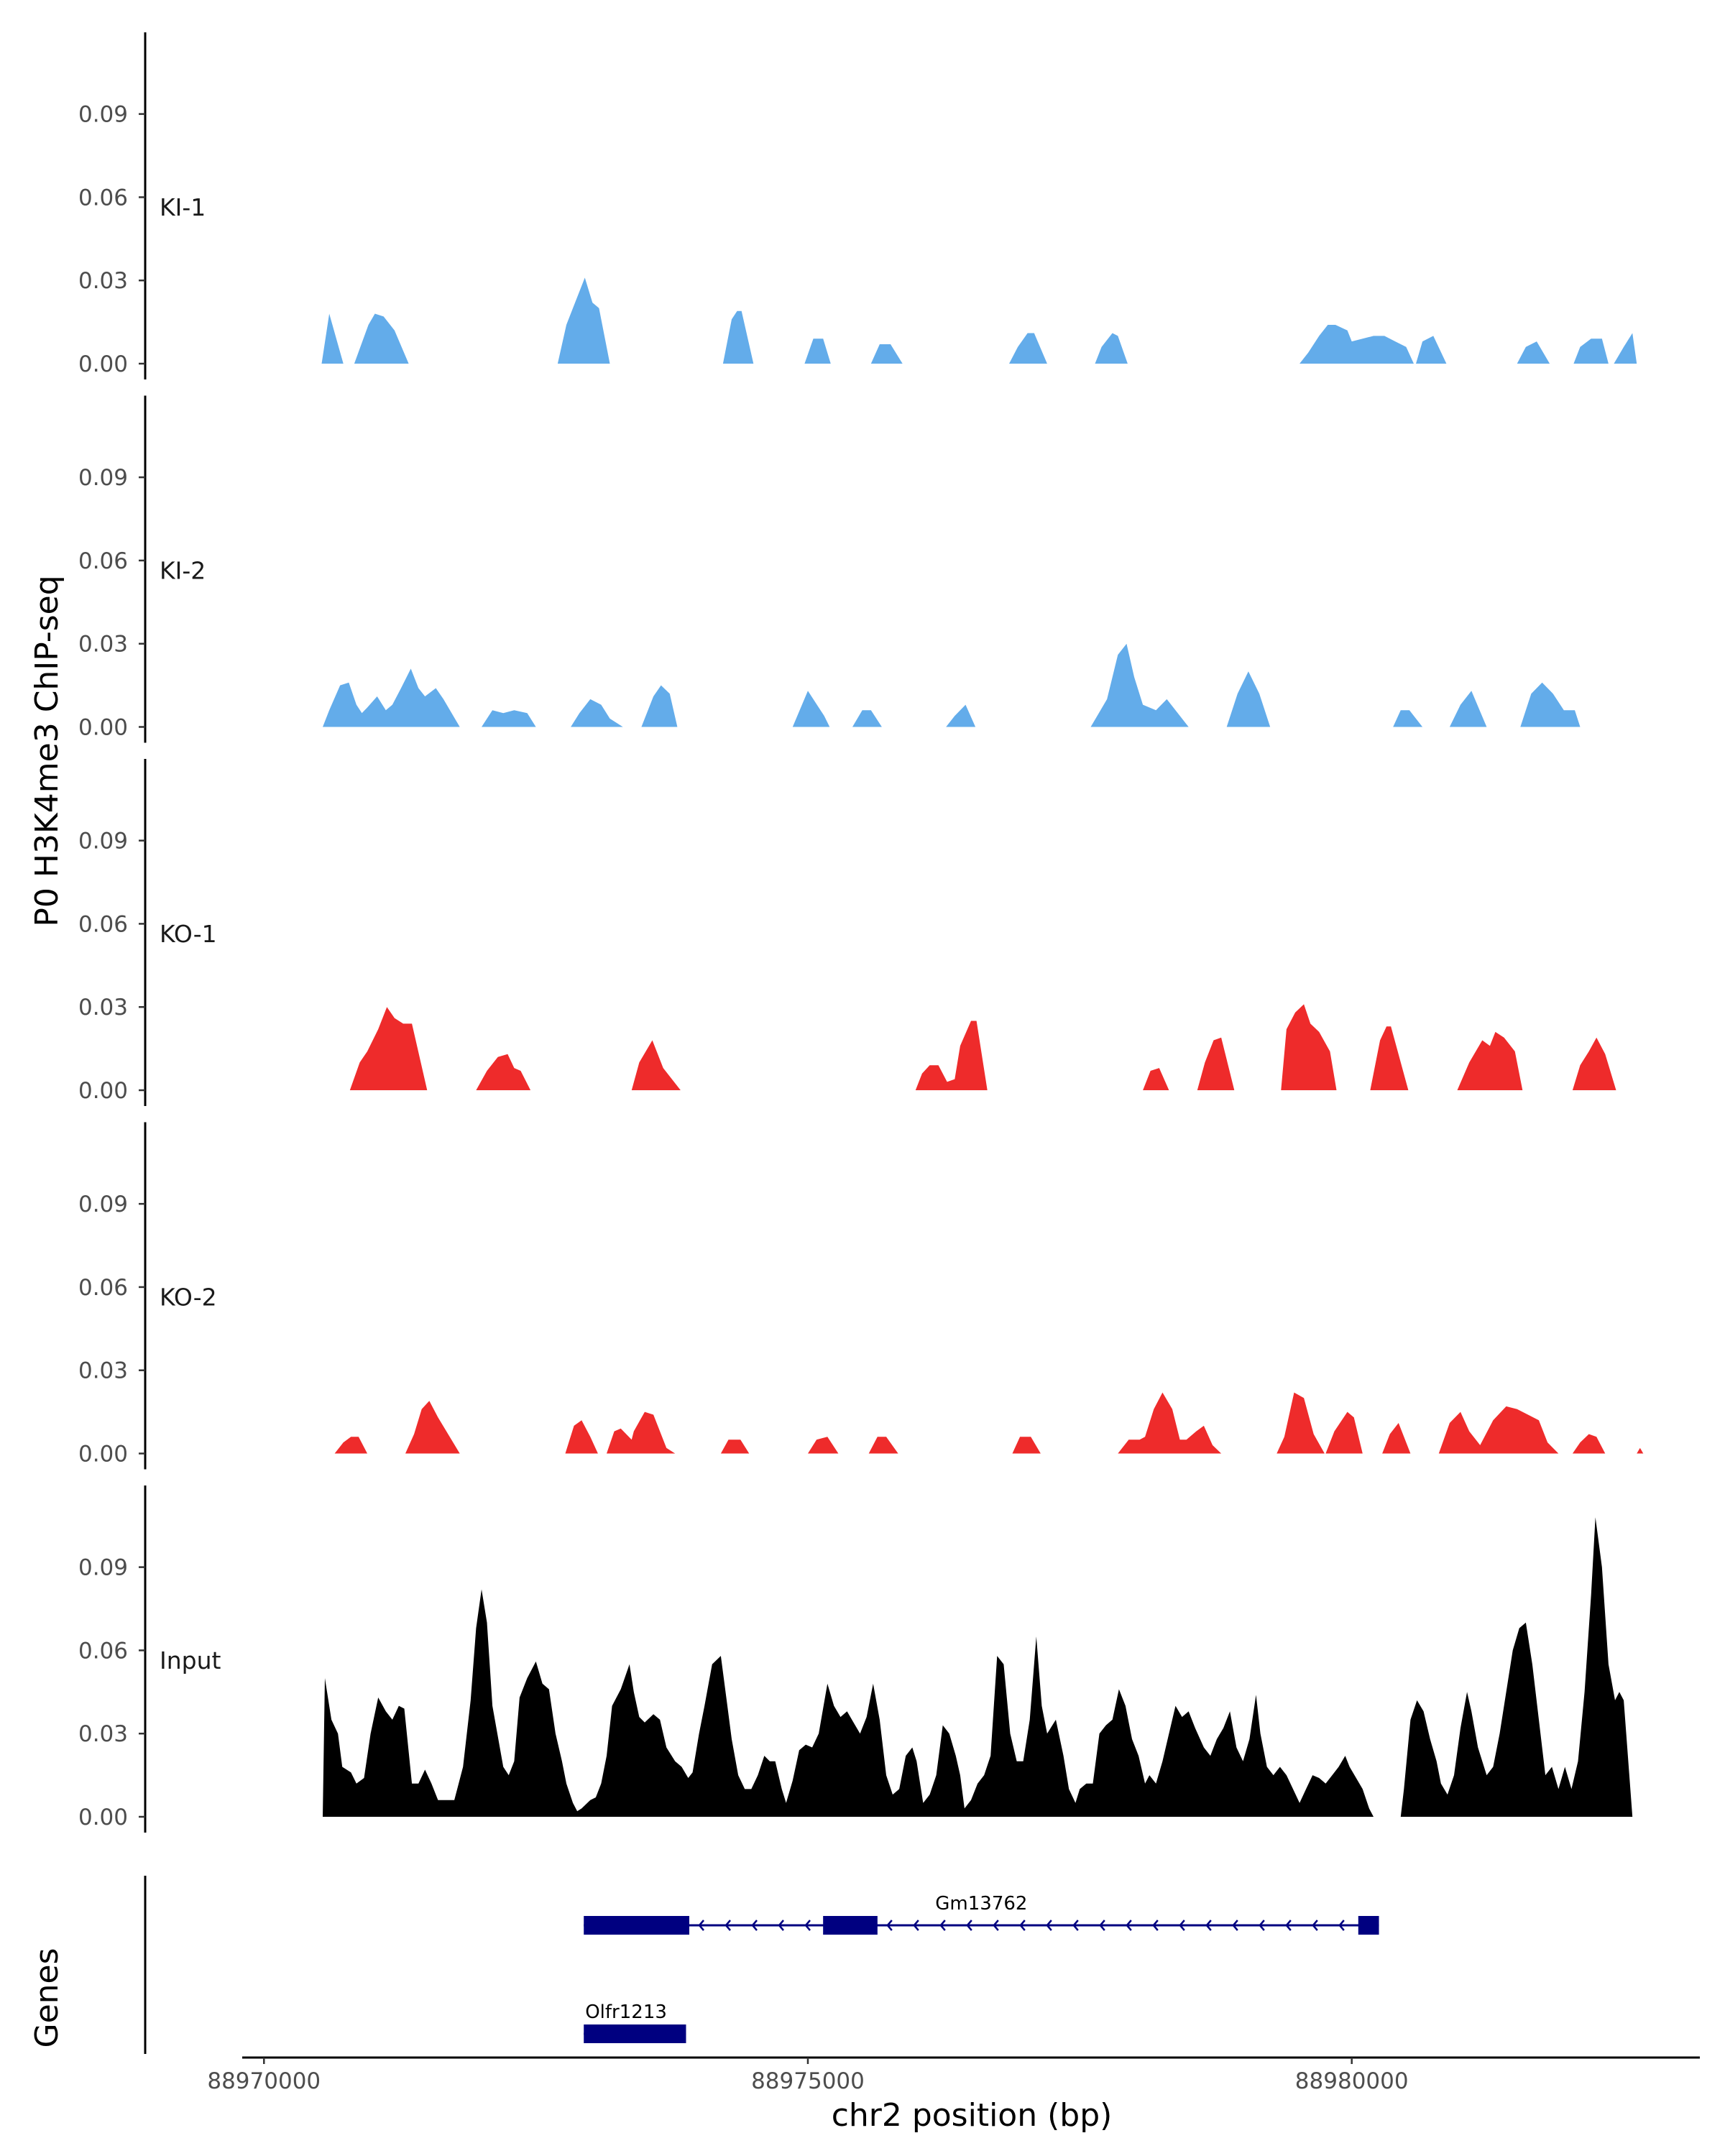 This screenshot has height=2156, width=1725. Describe the element at coordinates (972, 2115) in the screenshot. I see `x-axis-title: chr2 position (bp)` at that location.